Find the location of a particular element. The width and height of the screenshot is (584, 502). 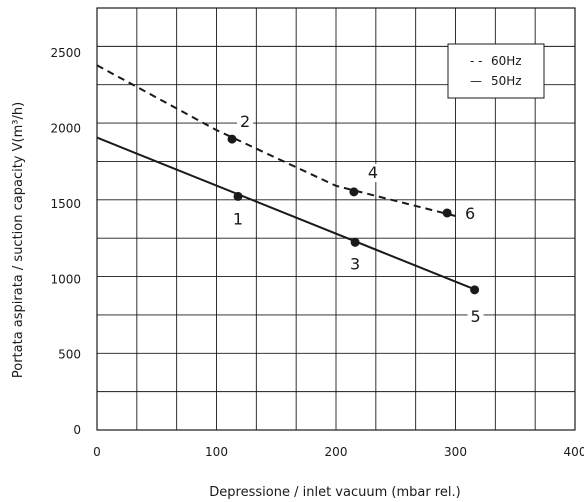

x-tick-label: 0 is located at coordinates (97, 452).